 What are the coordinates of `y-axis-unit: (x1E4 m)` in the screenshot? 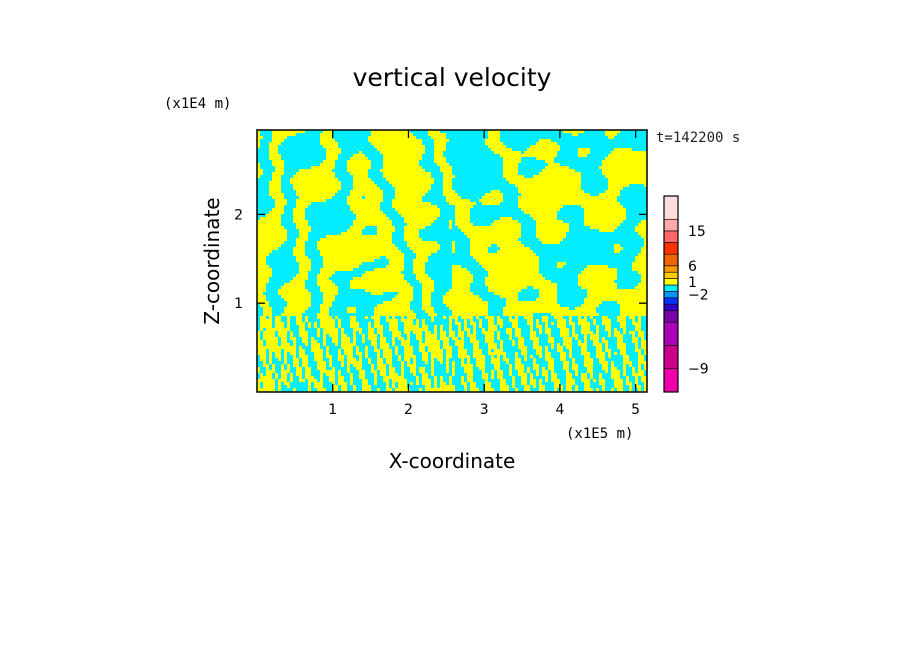 It's located at (197, 104).